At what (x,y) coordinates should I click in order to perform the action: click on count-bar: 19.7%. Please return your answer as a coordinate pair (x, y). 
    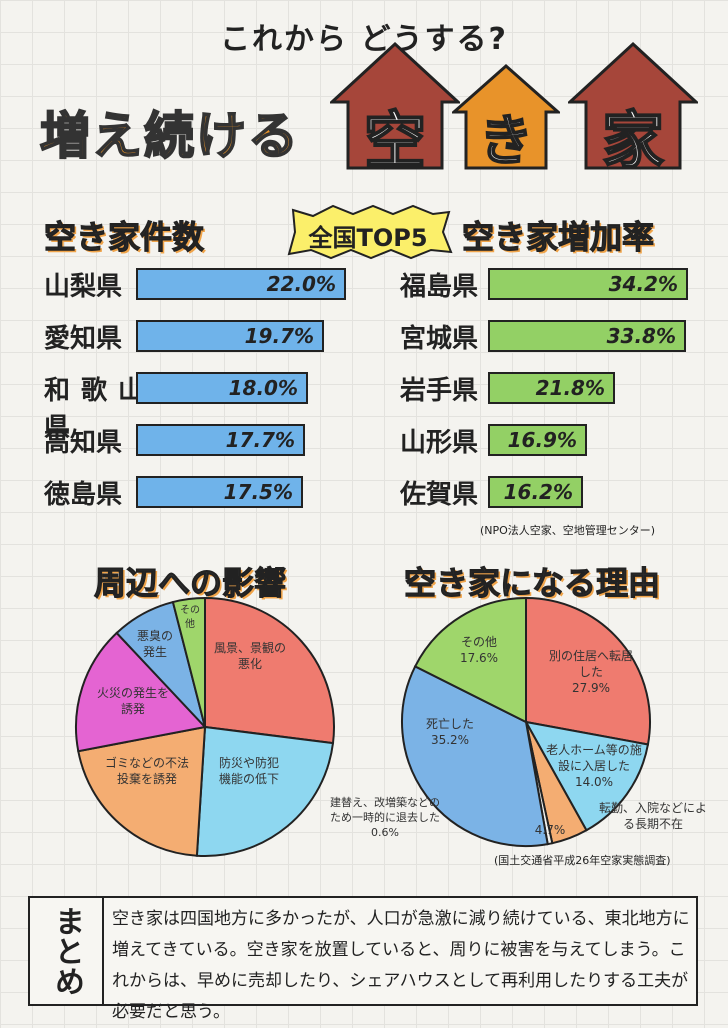
    Looking at the image, I should click on (230, 336).